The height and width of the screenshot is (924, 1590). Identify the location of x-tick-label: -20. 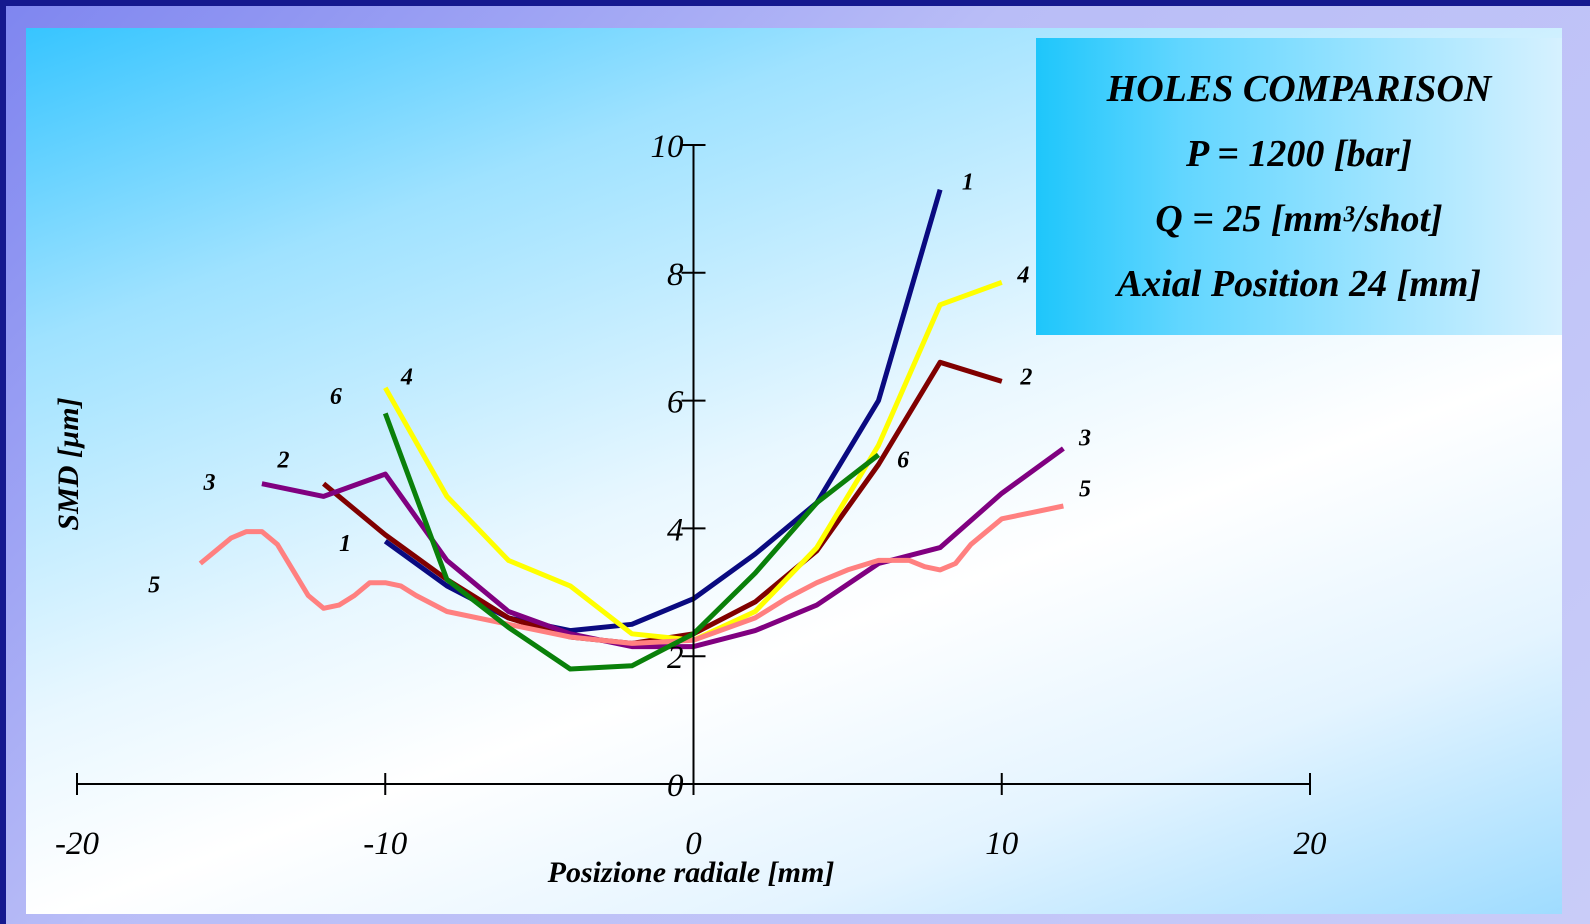
(77, 844).